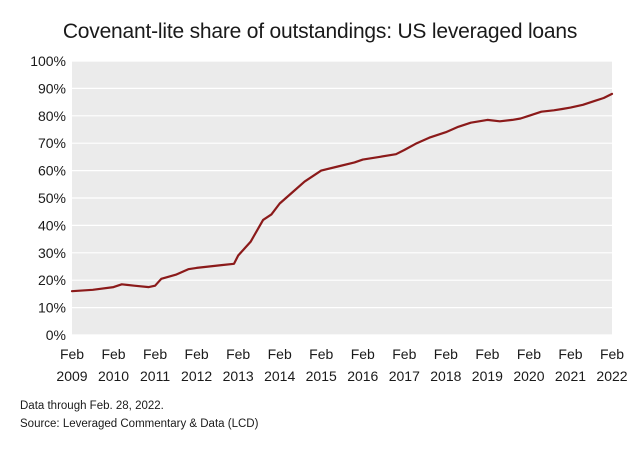 Image resolution: width=640 pixels, height=450 pixels. What do you see at coordinates (92, 406) in the screenshot?
I see `data-through-note: Data through Feb. 28, 2022.` at bounding box center [92, 406].